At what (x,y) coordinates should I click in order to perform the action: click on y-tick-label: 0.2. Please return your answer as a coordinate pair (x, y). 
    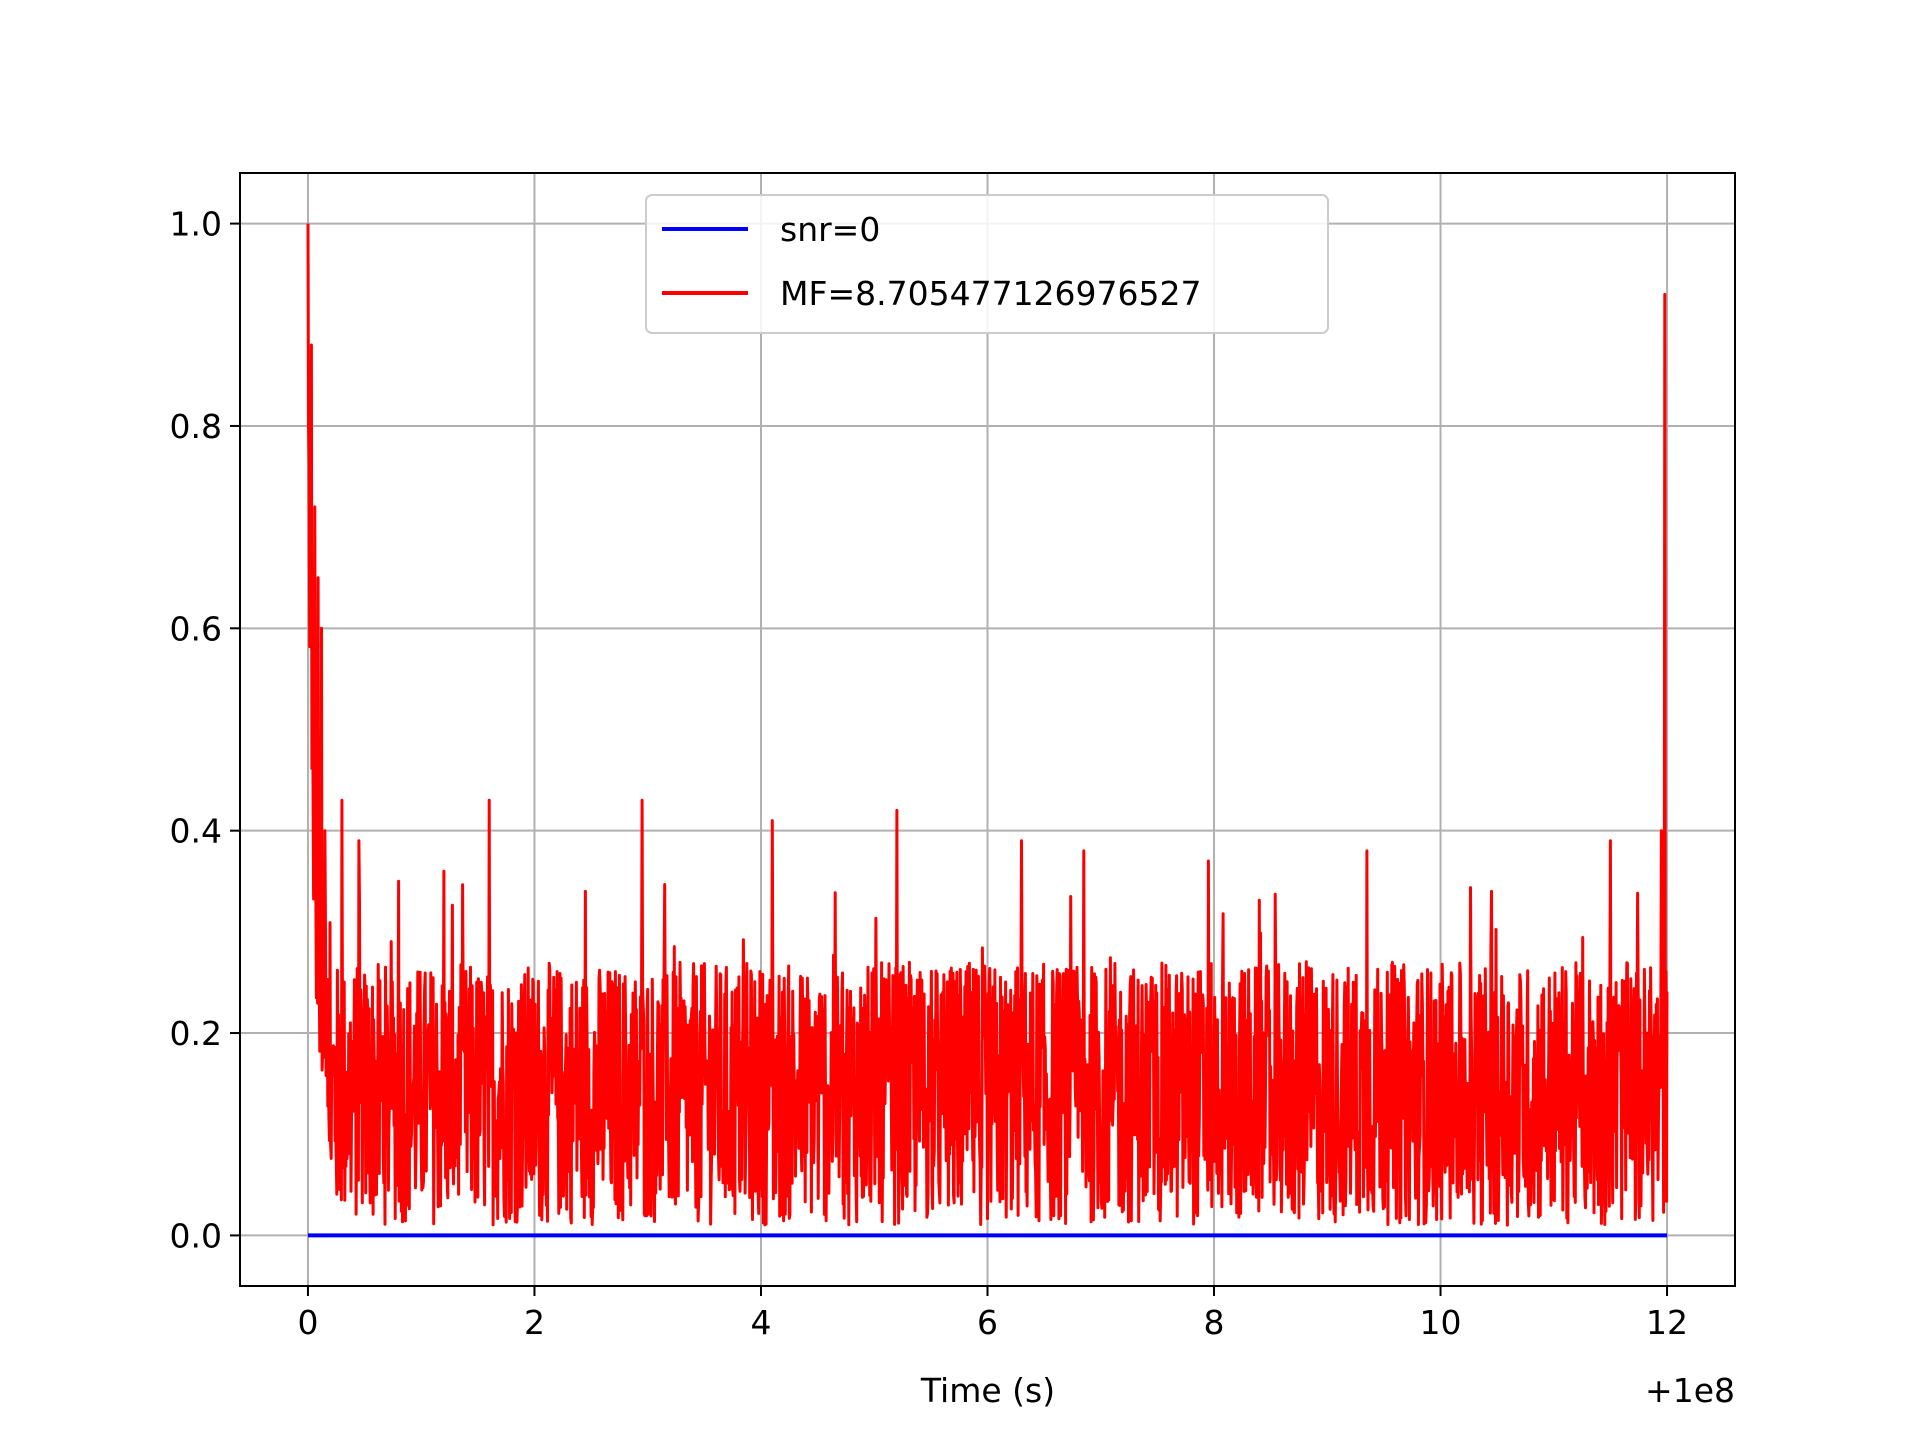
    Looking at the image, I should click on (196, 1033).